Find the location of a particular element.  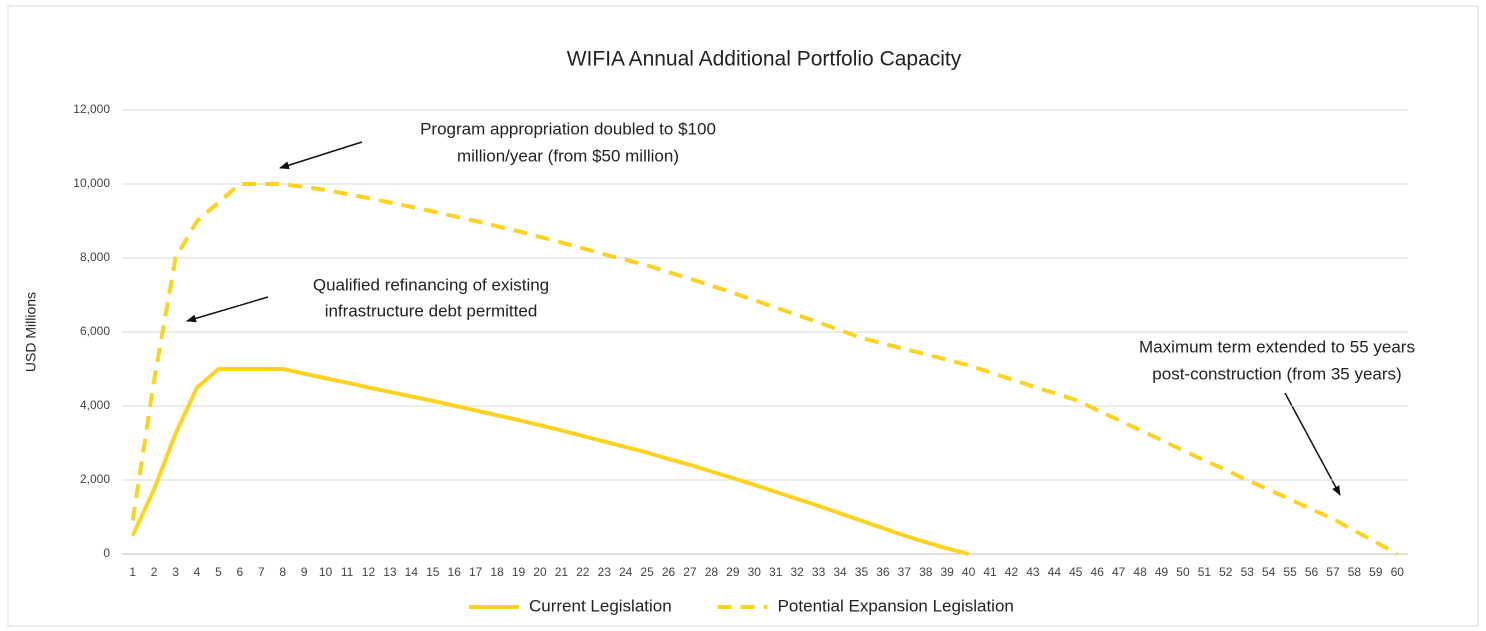

y-tick-label: 10,000 is located at coordinates (91, 183).